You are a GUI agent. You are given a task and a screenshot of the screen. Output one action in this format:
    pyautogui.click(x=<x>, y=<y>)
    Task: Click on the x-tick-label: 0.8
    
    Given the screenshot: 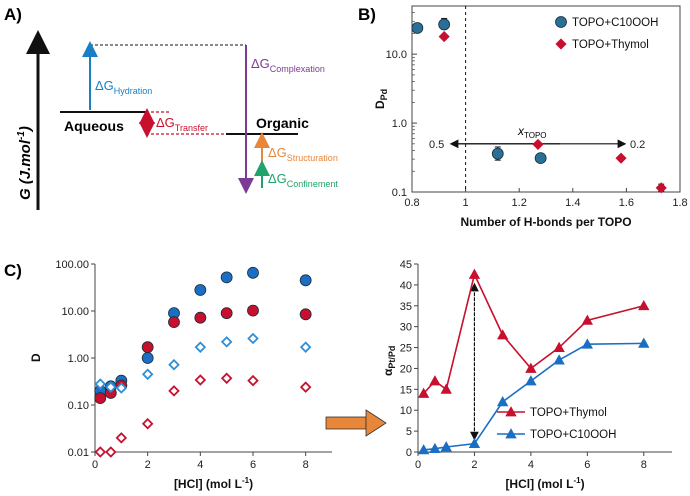 What is the action you would take?
    pyautogui.click(x=411, y=203)
    